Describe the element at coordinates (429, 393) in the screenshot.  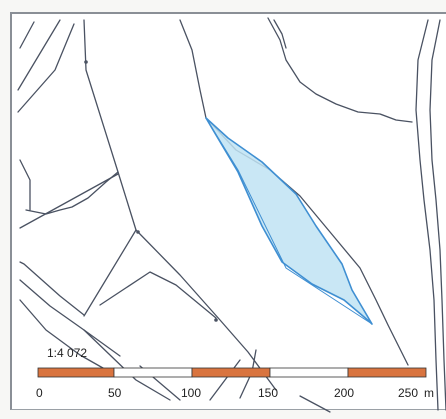
I see `scale-unit-label: m` at that location.